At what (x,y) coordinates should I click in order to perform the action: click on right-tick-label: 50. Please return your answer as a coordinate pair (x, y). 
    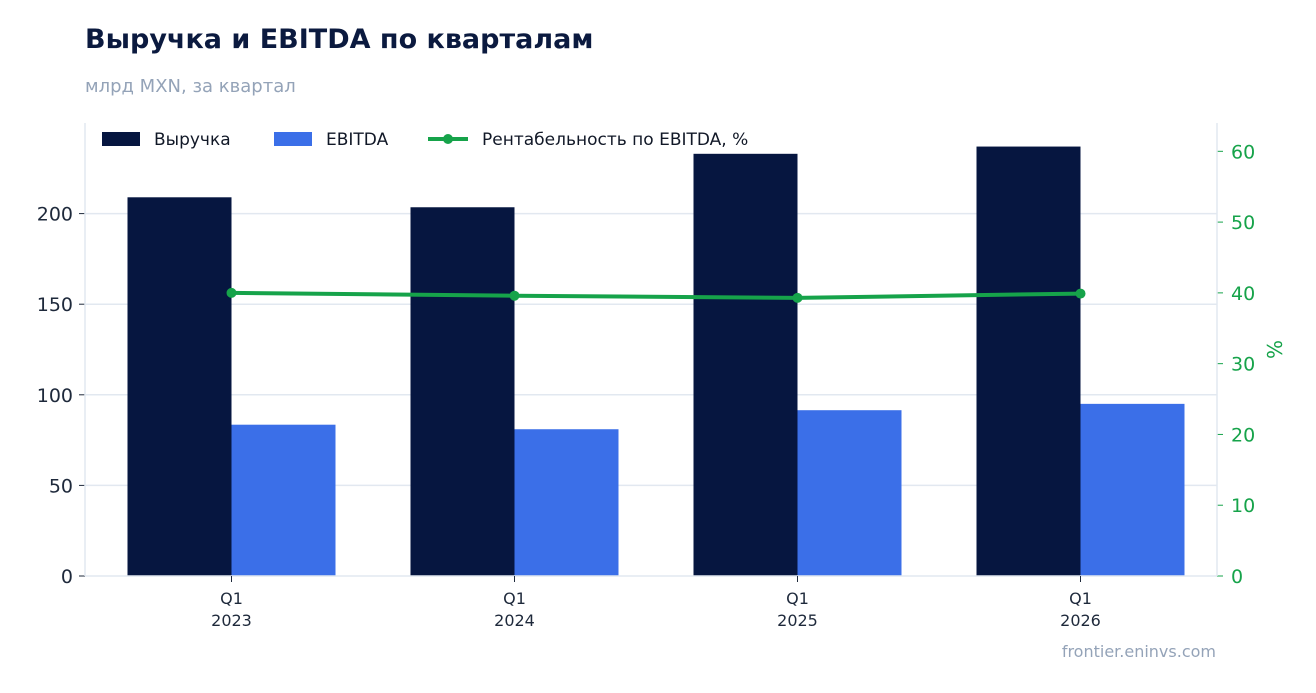
    Looking at the image, I should click on (1243, 223).